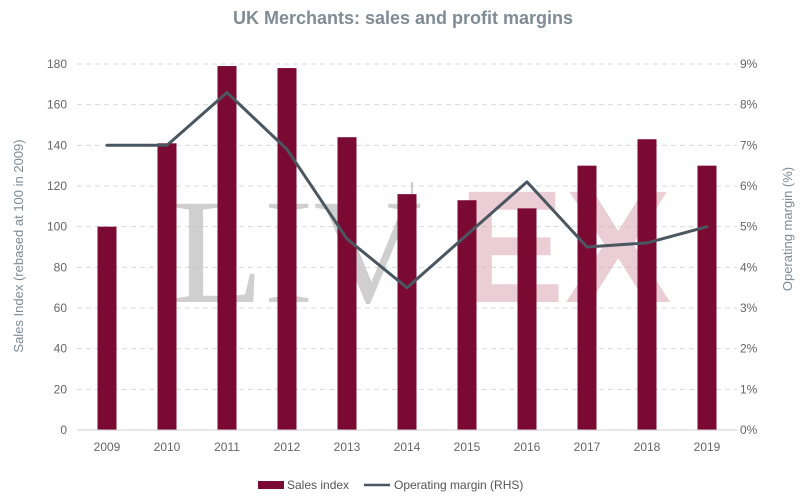  What do you see at coordinates (227, 447) in the screenshot?
I see `x-tick-label: 2011` at bounding box center [227, 447].